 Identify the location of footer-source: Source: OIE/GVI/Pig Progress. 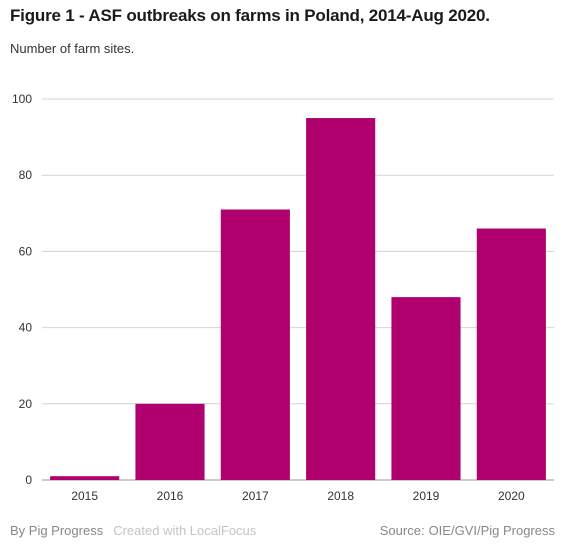
(467, 530).